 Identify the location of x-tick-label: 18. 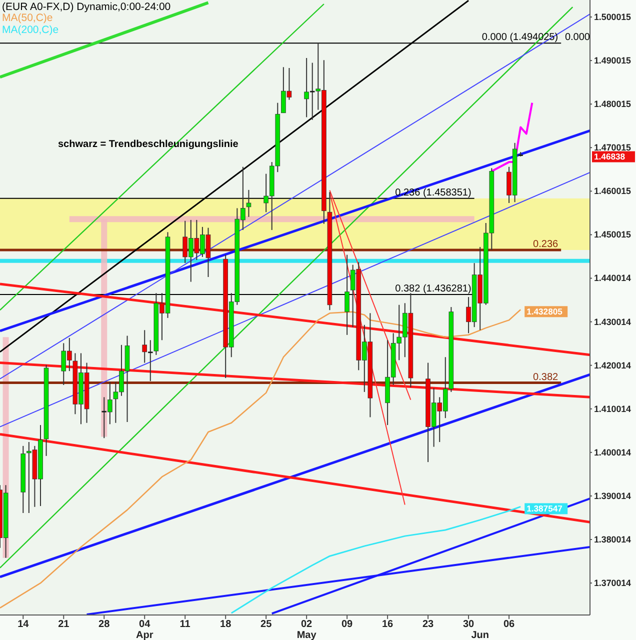
(226, 624).